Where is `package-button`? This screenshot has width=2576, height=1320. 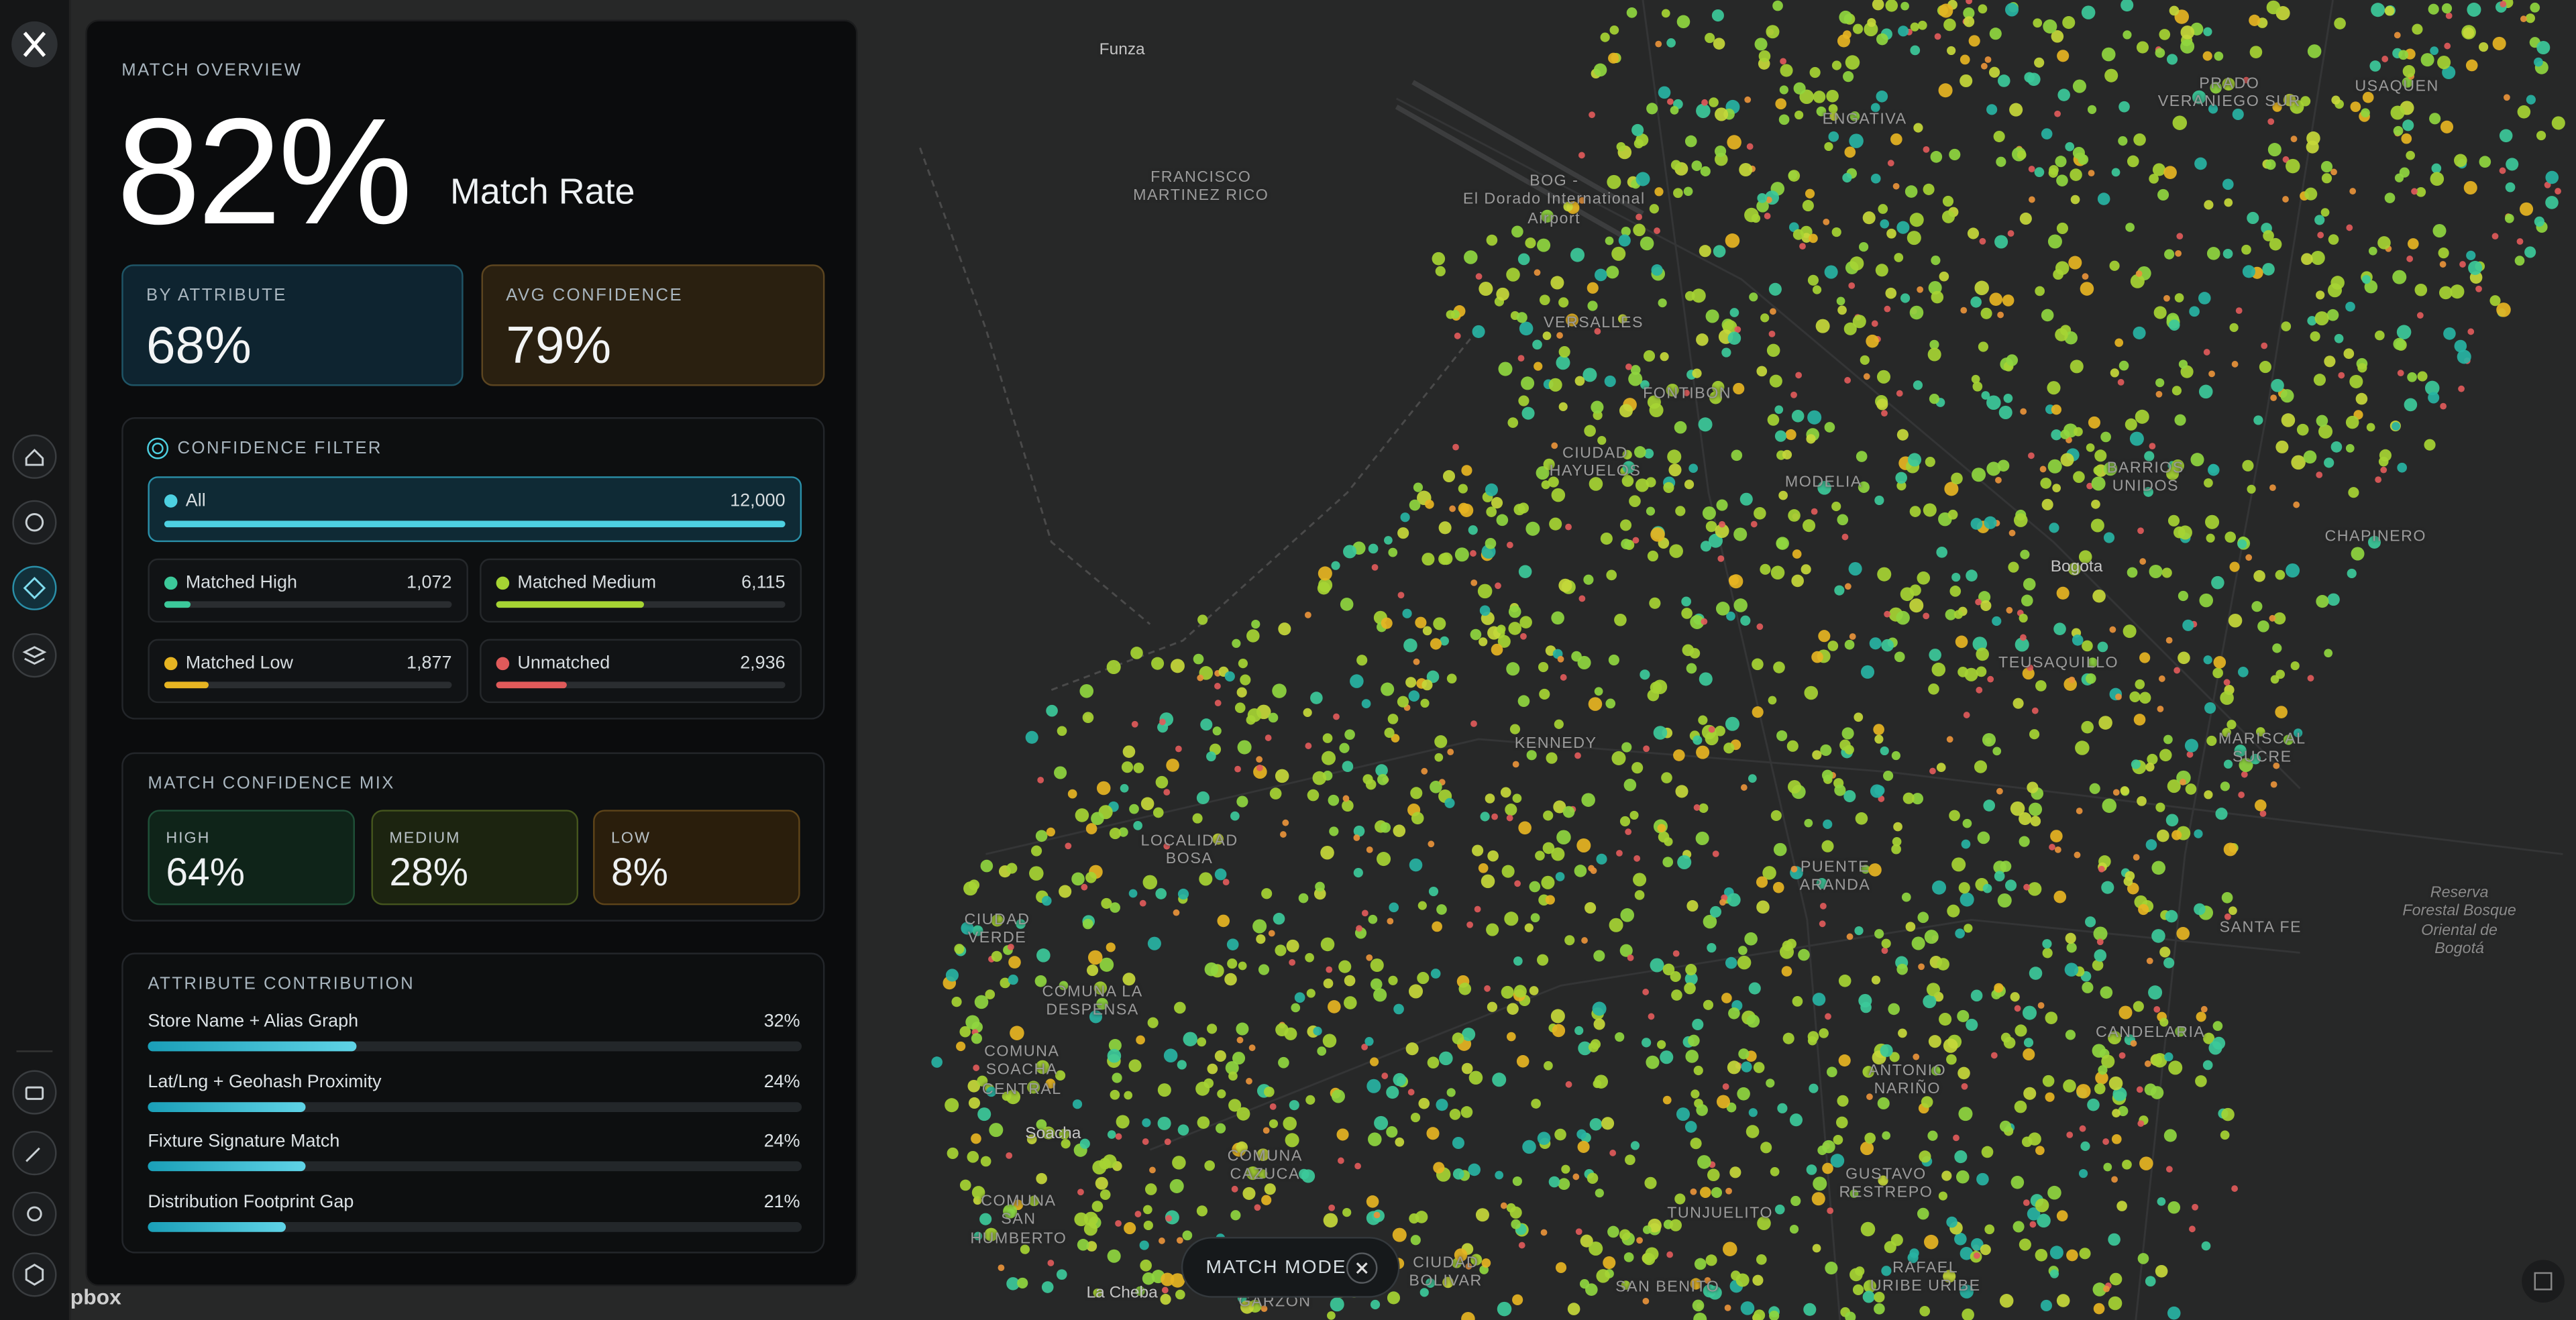
package-button is located at coordinates (34, 1275).